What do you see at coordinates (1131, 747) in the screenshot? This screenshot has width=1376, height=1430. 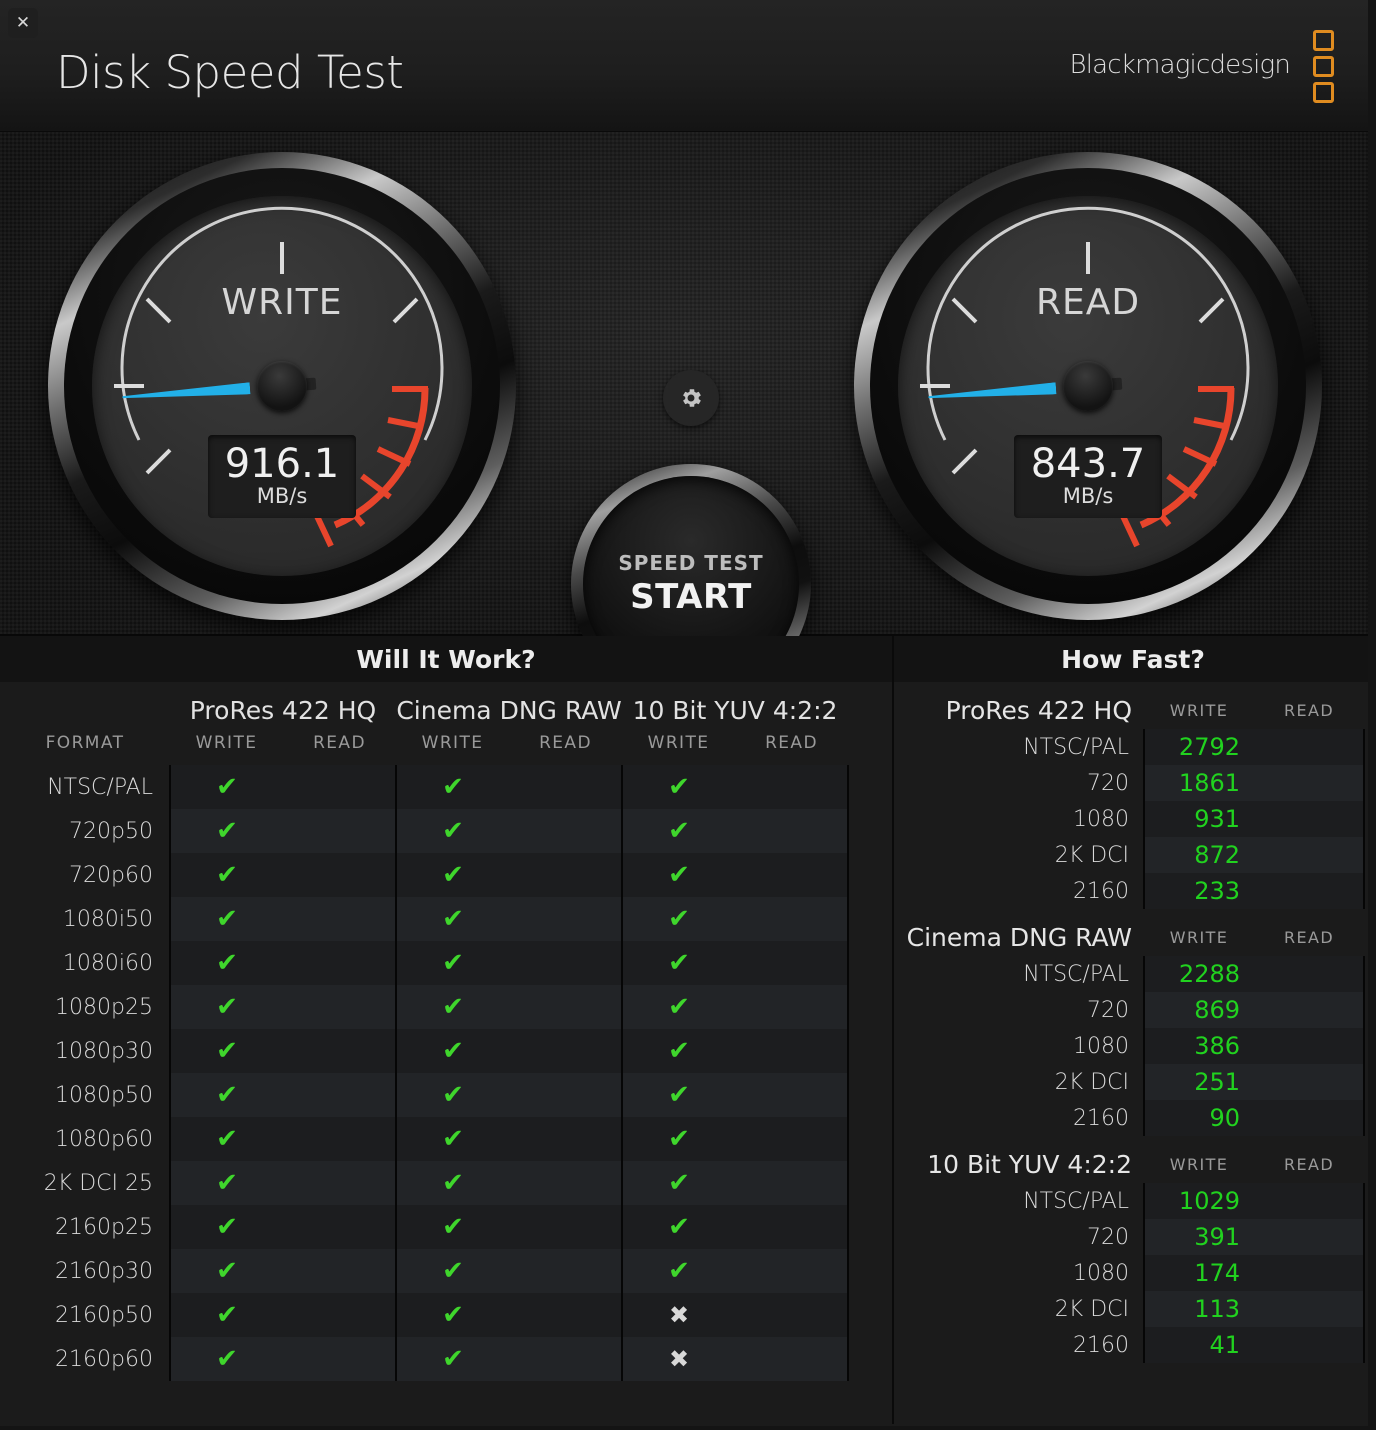 I see `table-row: NTSC/PAL 2792` at bounding box center [1131, 747].